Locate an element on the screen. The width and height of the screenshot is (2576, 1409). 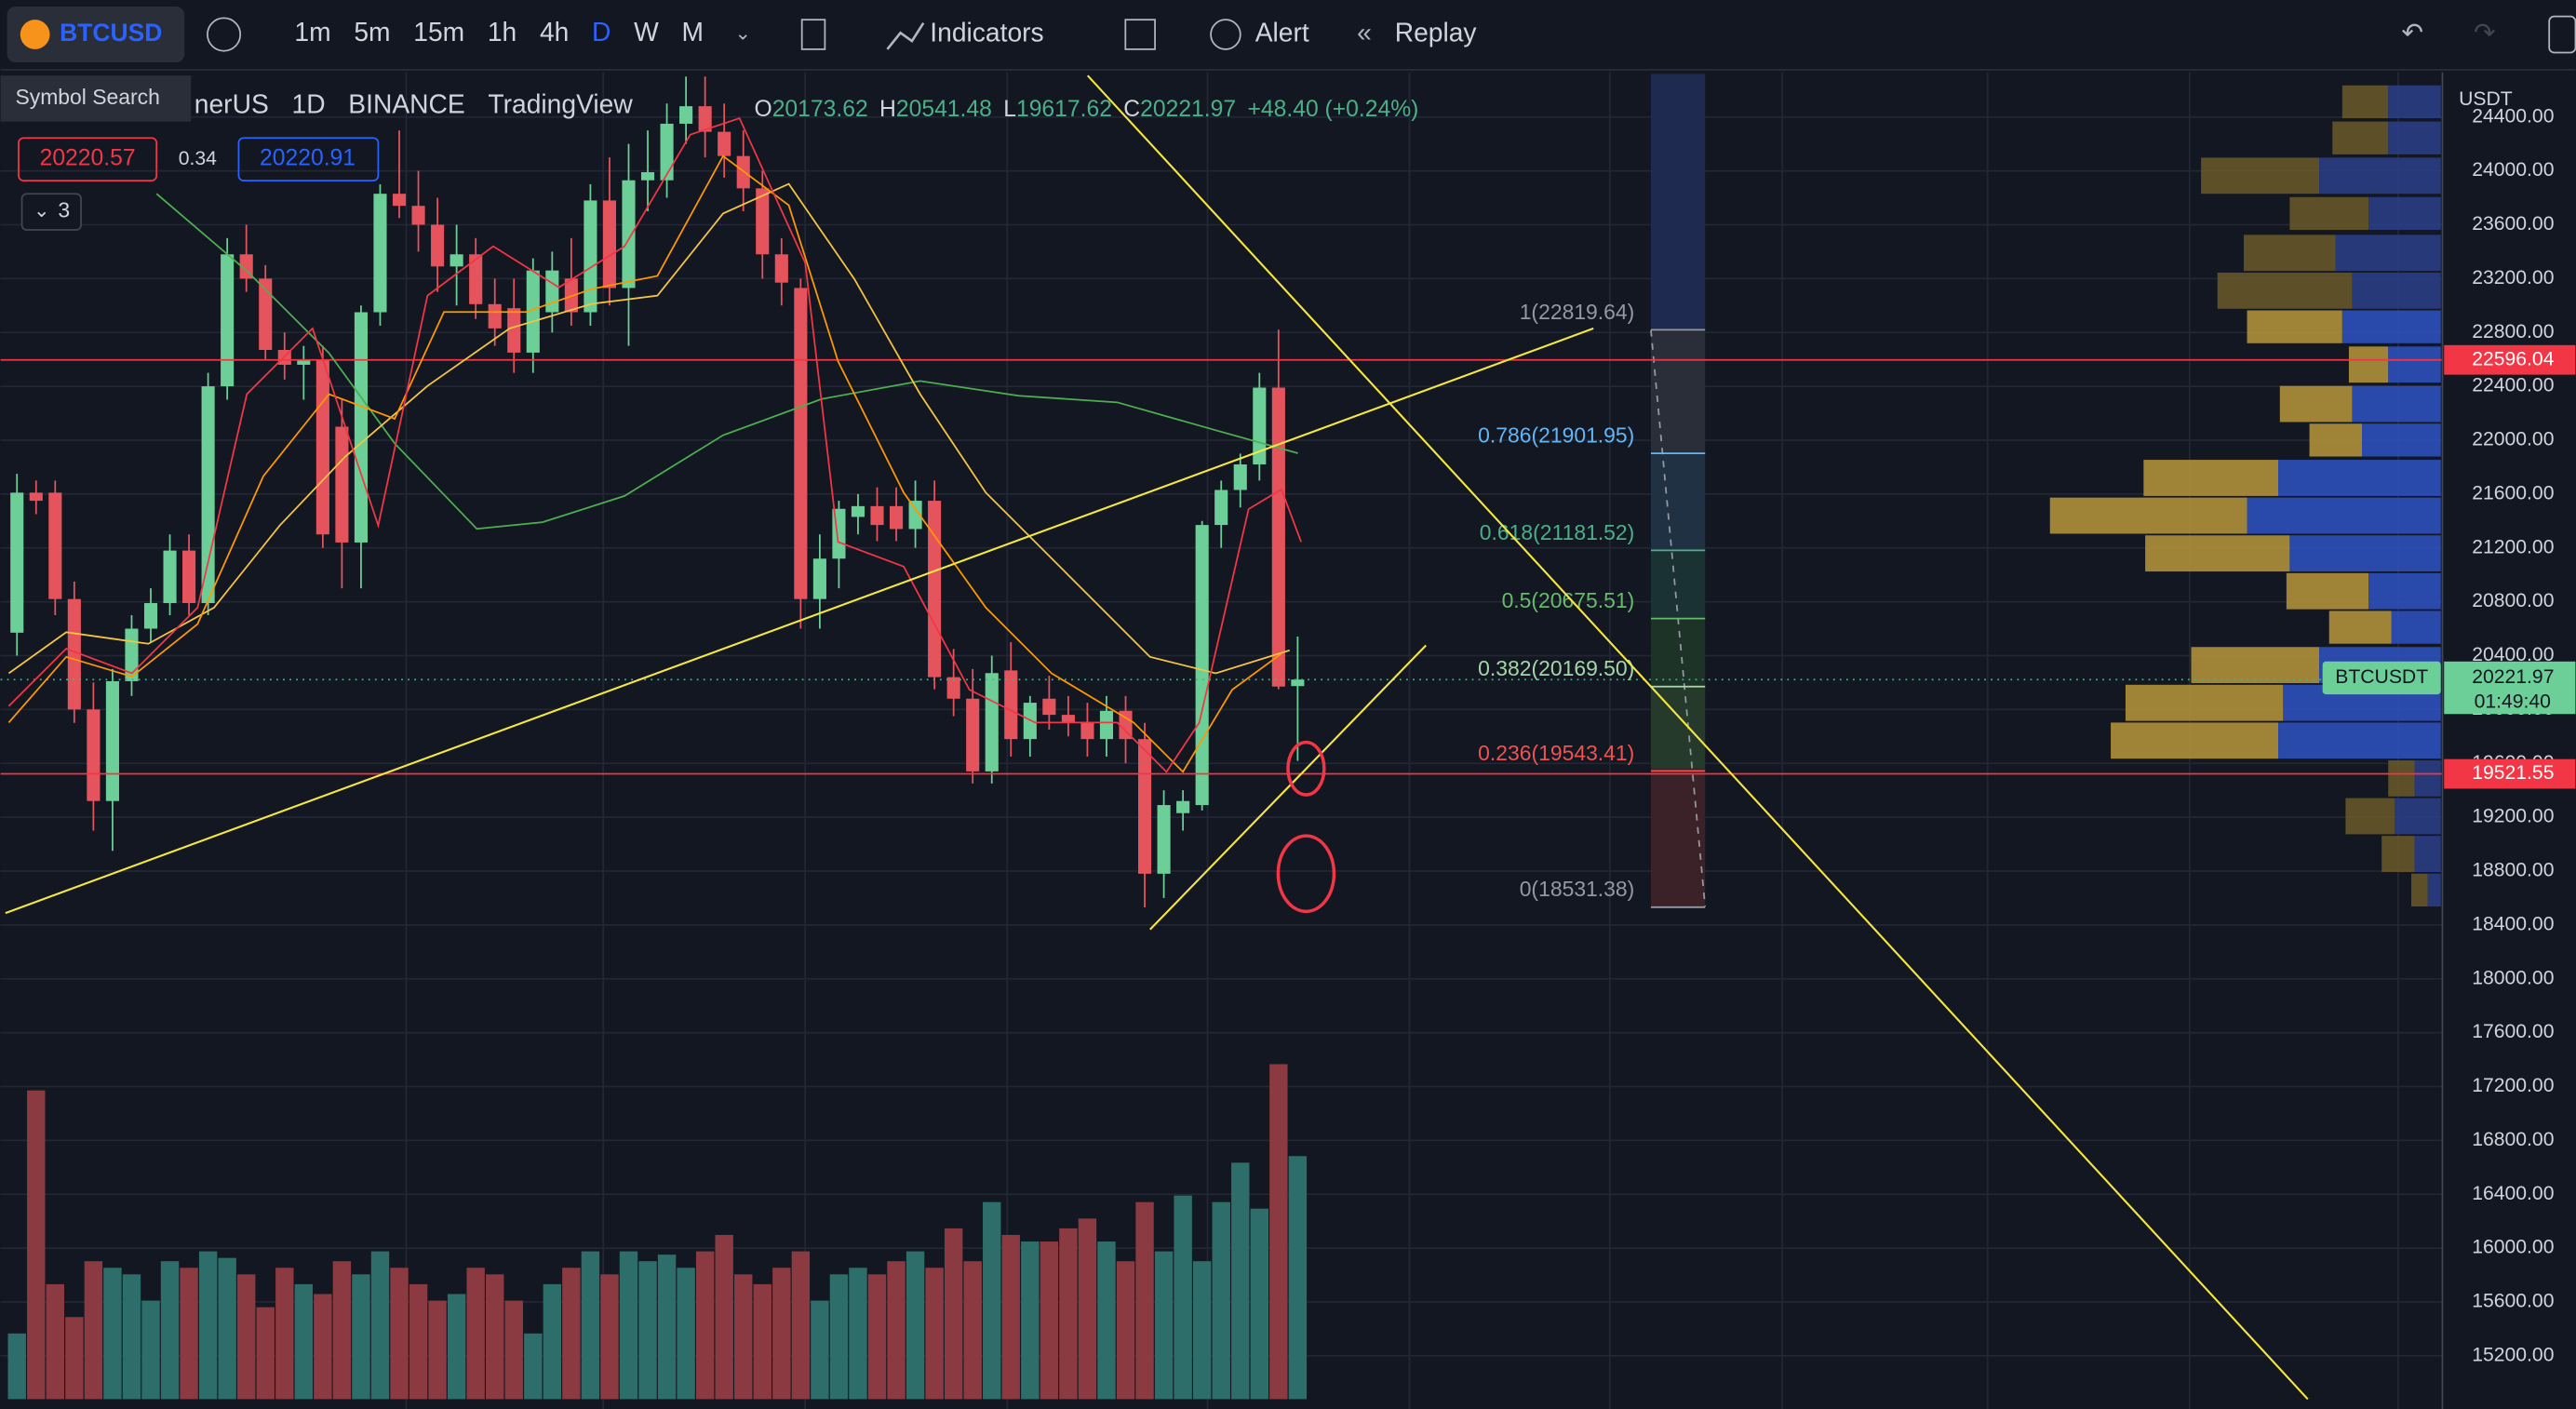
indicator-count: 3 is located at coordinates (64, 210).